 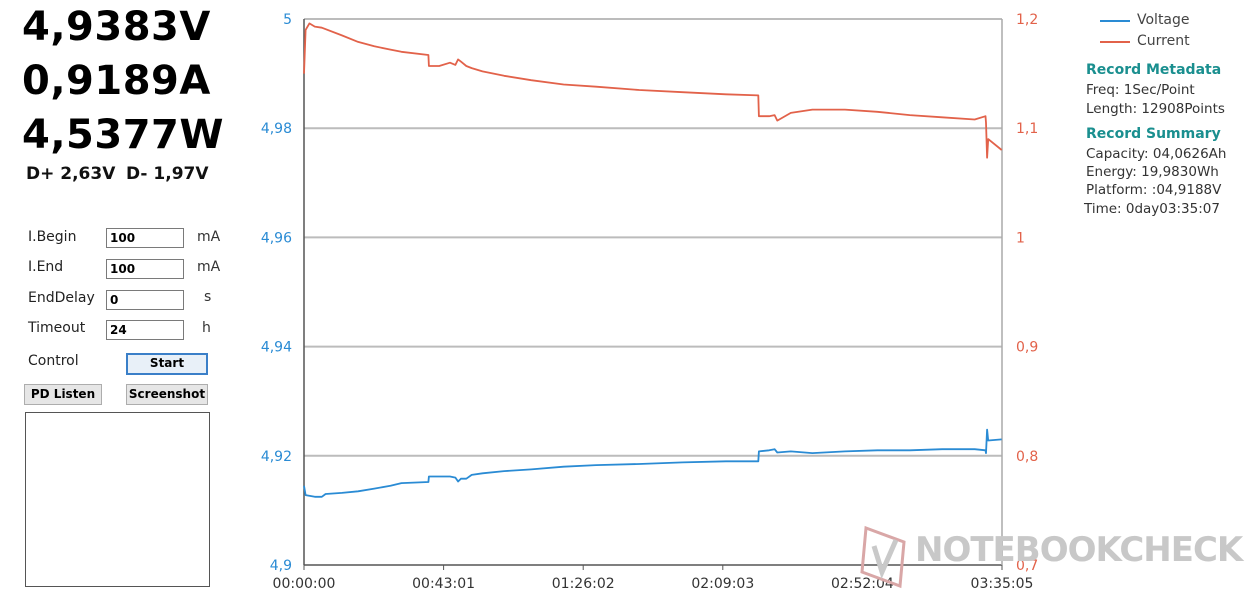 I want to click on y-left-tick-label: 5, so click(x=287, y=20).